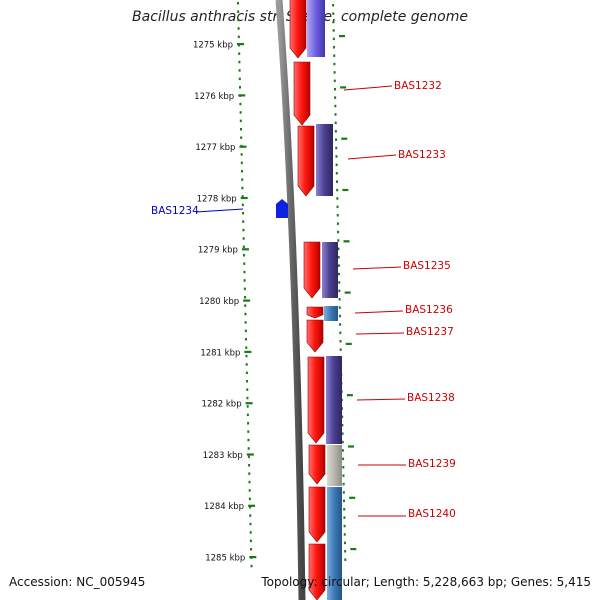 The image size is (600, 600). I want to click on gene-label-bas1232: BAS1232, so click(418, 86).